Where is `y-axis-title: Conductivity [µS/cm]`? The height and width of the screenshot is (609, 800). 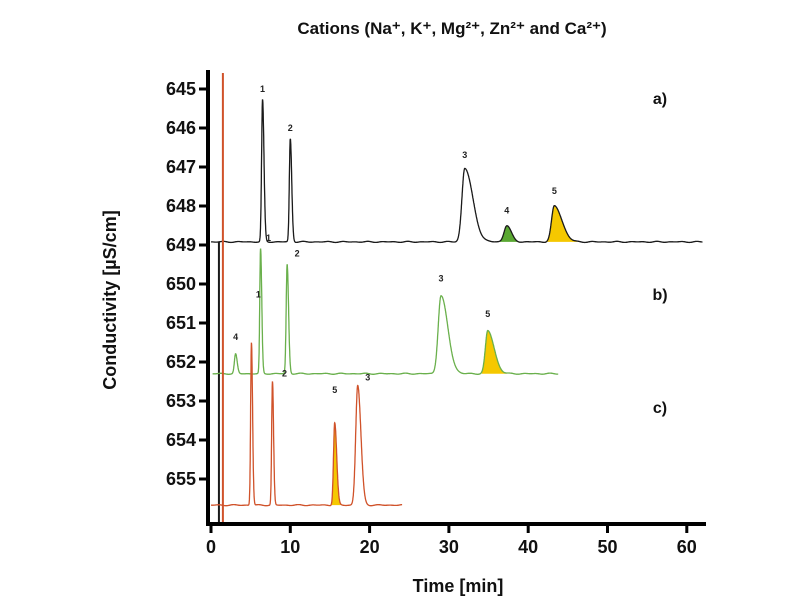 y-axis-title: Conductivity [µS/cm] is located at coordinates (110, 299).